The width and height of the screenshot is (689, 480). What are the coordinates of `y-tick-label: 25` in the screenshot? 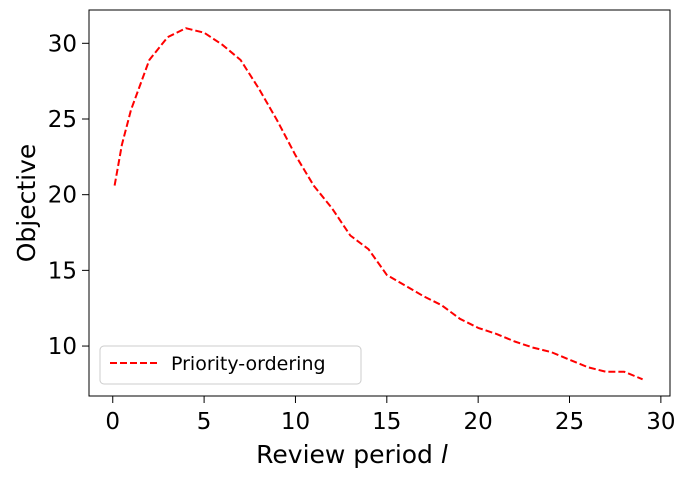 It's located at (62, 120).